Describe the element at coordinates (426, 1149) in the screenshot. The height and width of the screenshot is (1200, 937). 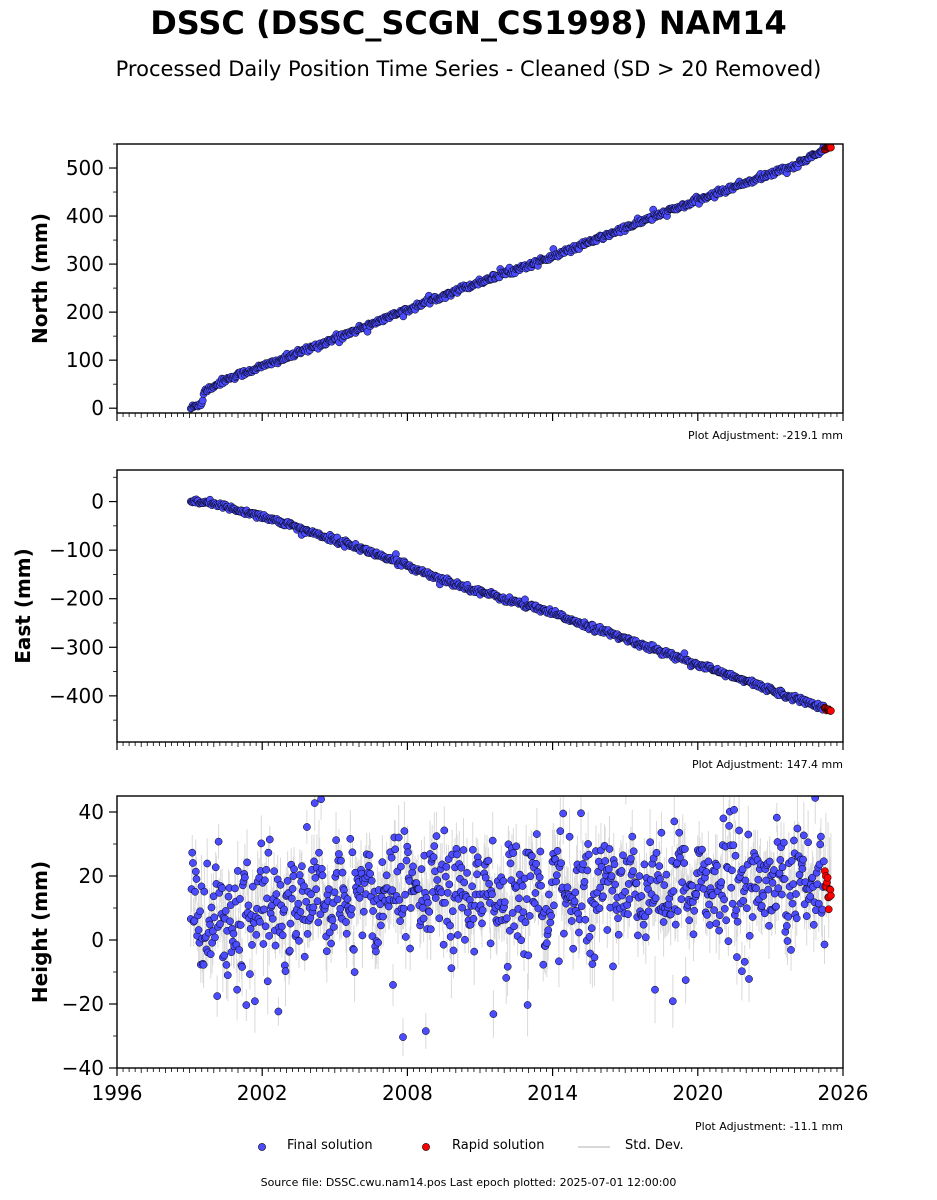
I see `legend-rapid-marker` at that location.